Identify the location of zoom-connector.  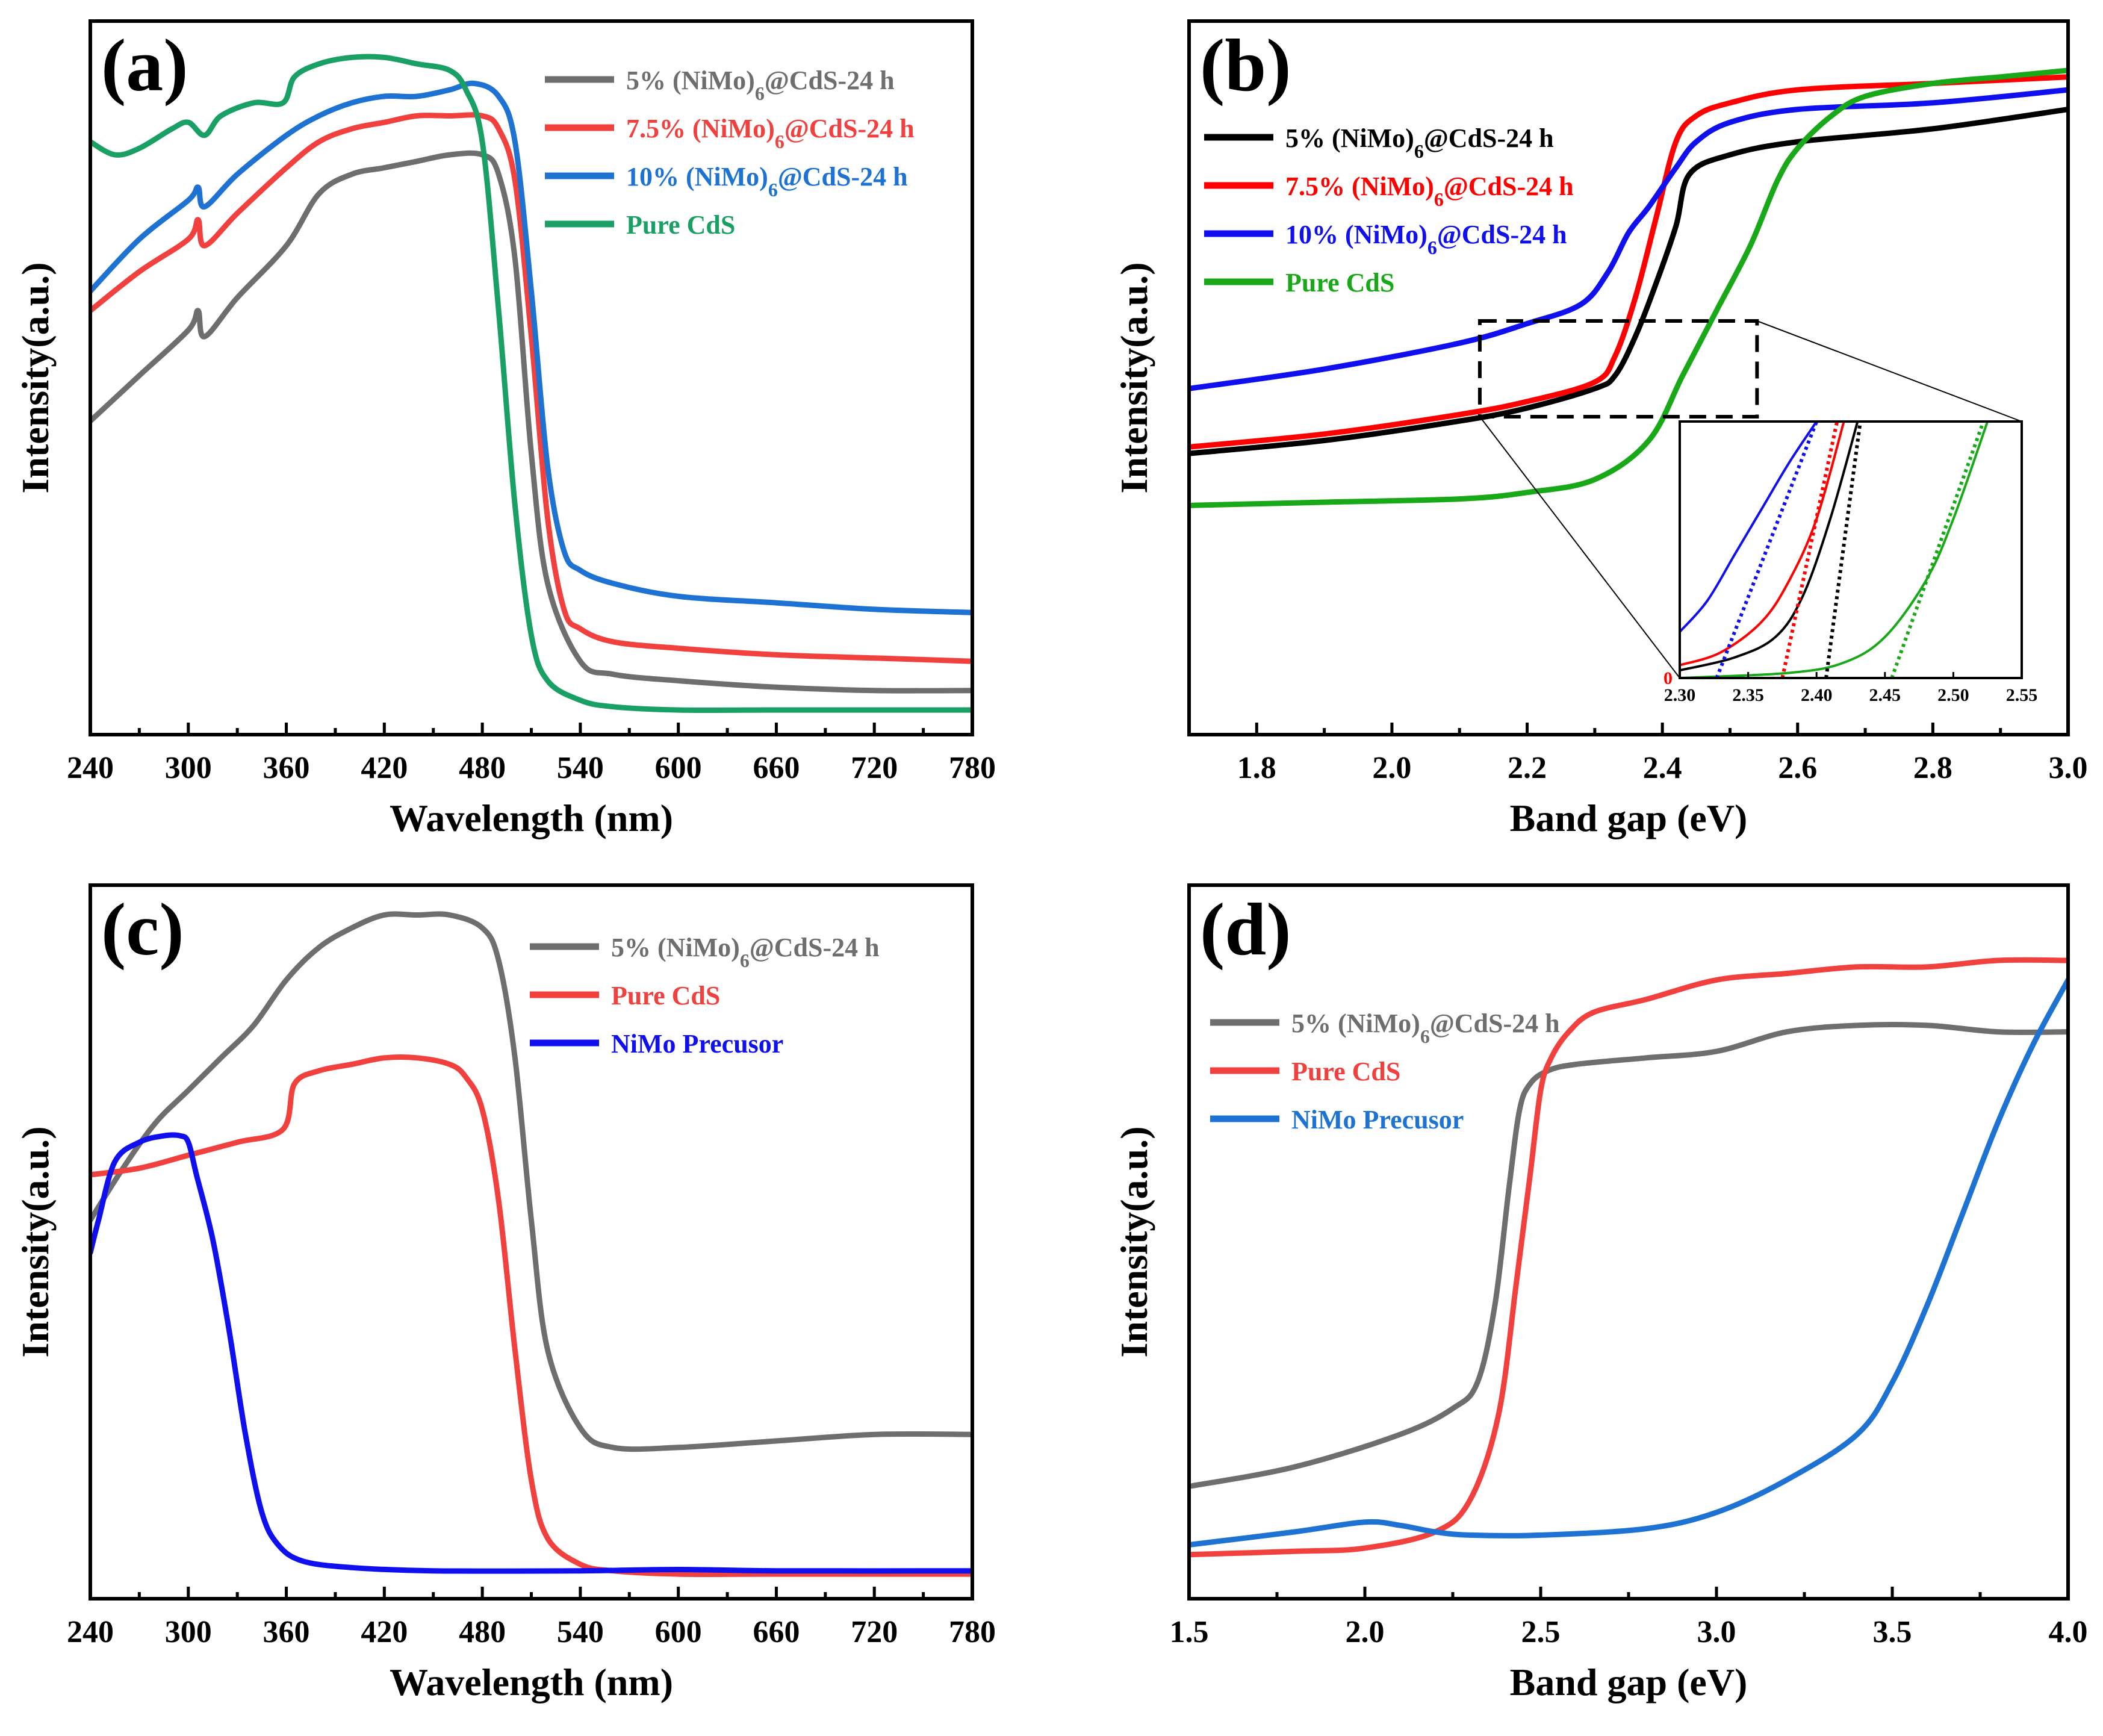
(1579, 547).